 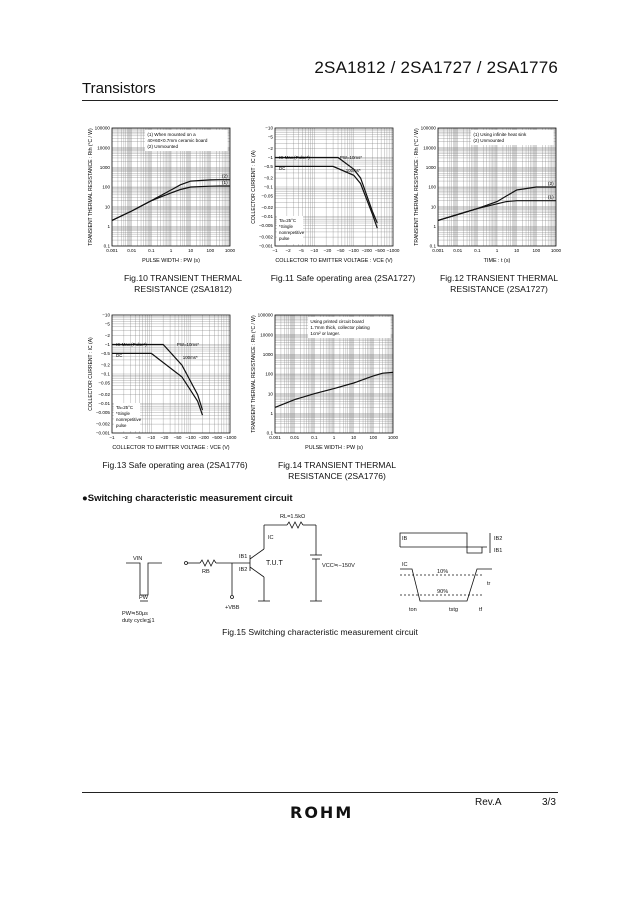 What do you see at coordinates (138, 621) in the screenshot?
I see `pw-note-2: duty cycle≦1` at bounding box center [138, 621].